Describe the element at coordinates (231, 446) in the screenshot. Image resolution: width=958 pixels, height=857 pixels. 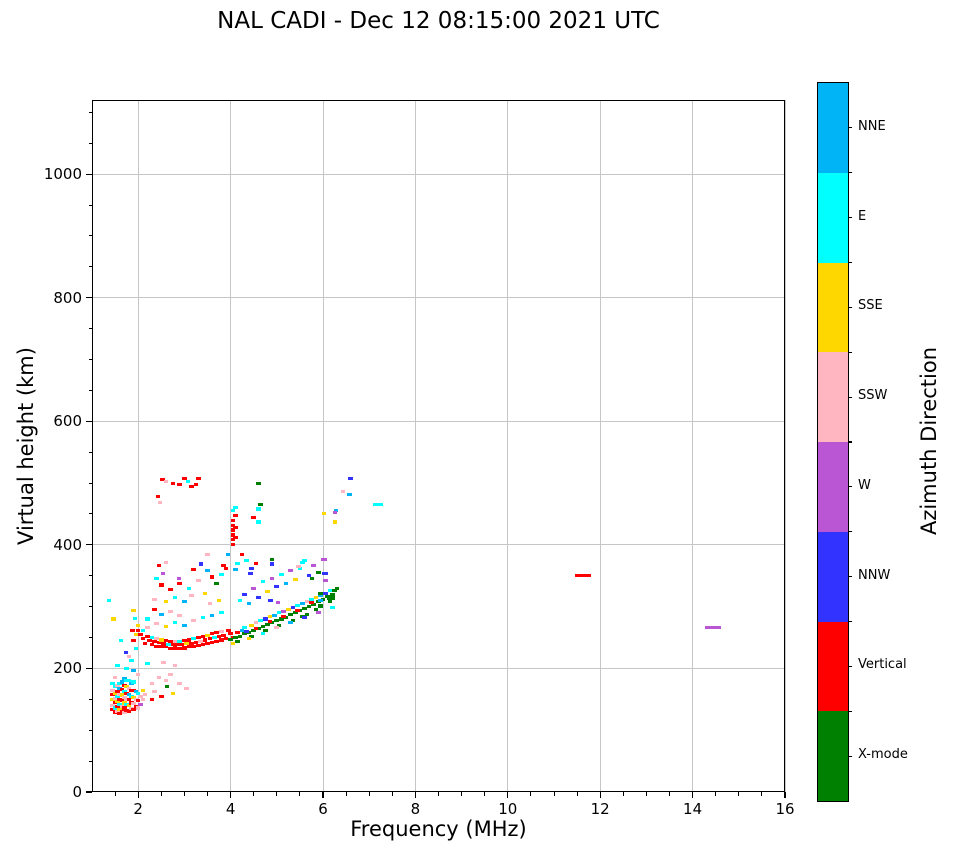
I see `gridline-vertical` at that location.